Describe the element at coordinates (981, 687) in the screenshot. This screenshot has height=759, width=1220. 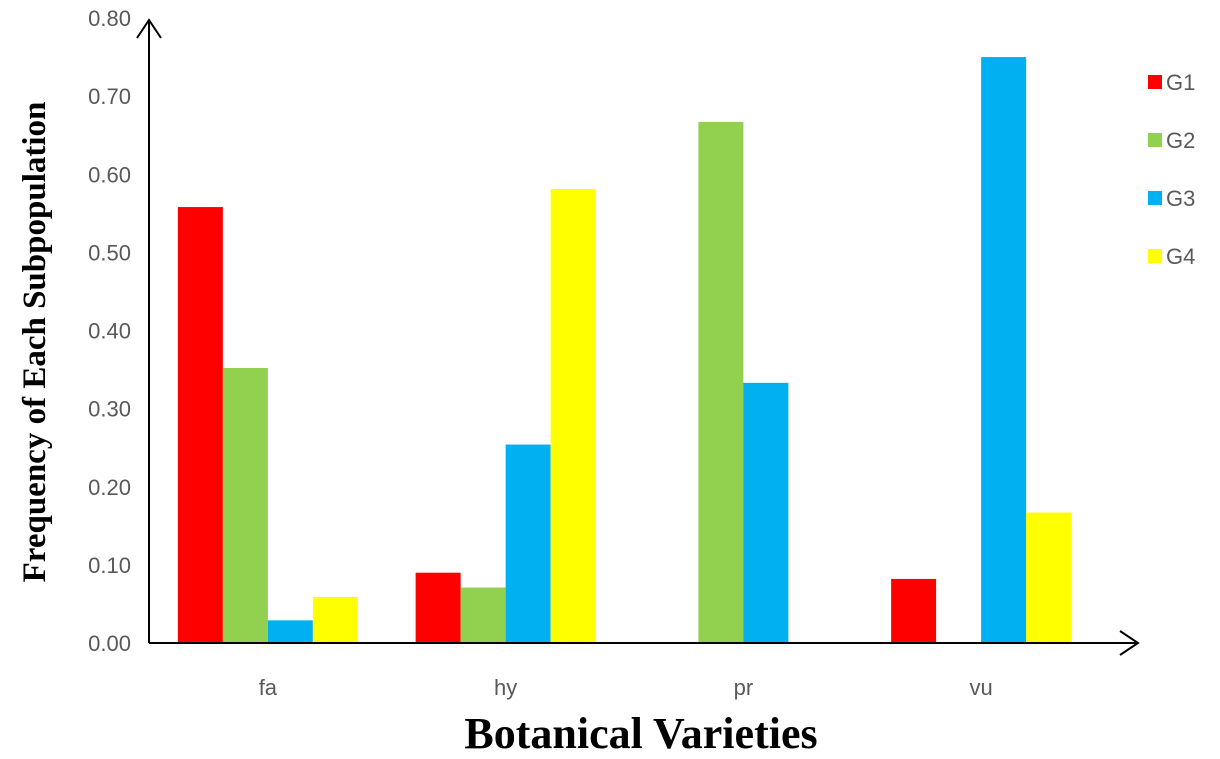
I see `x-category-label: vu` at that location.